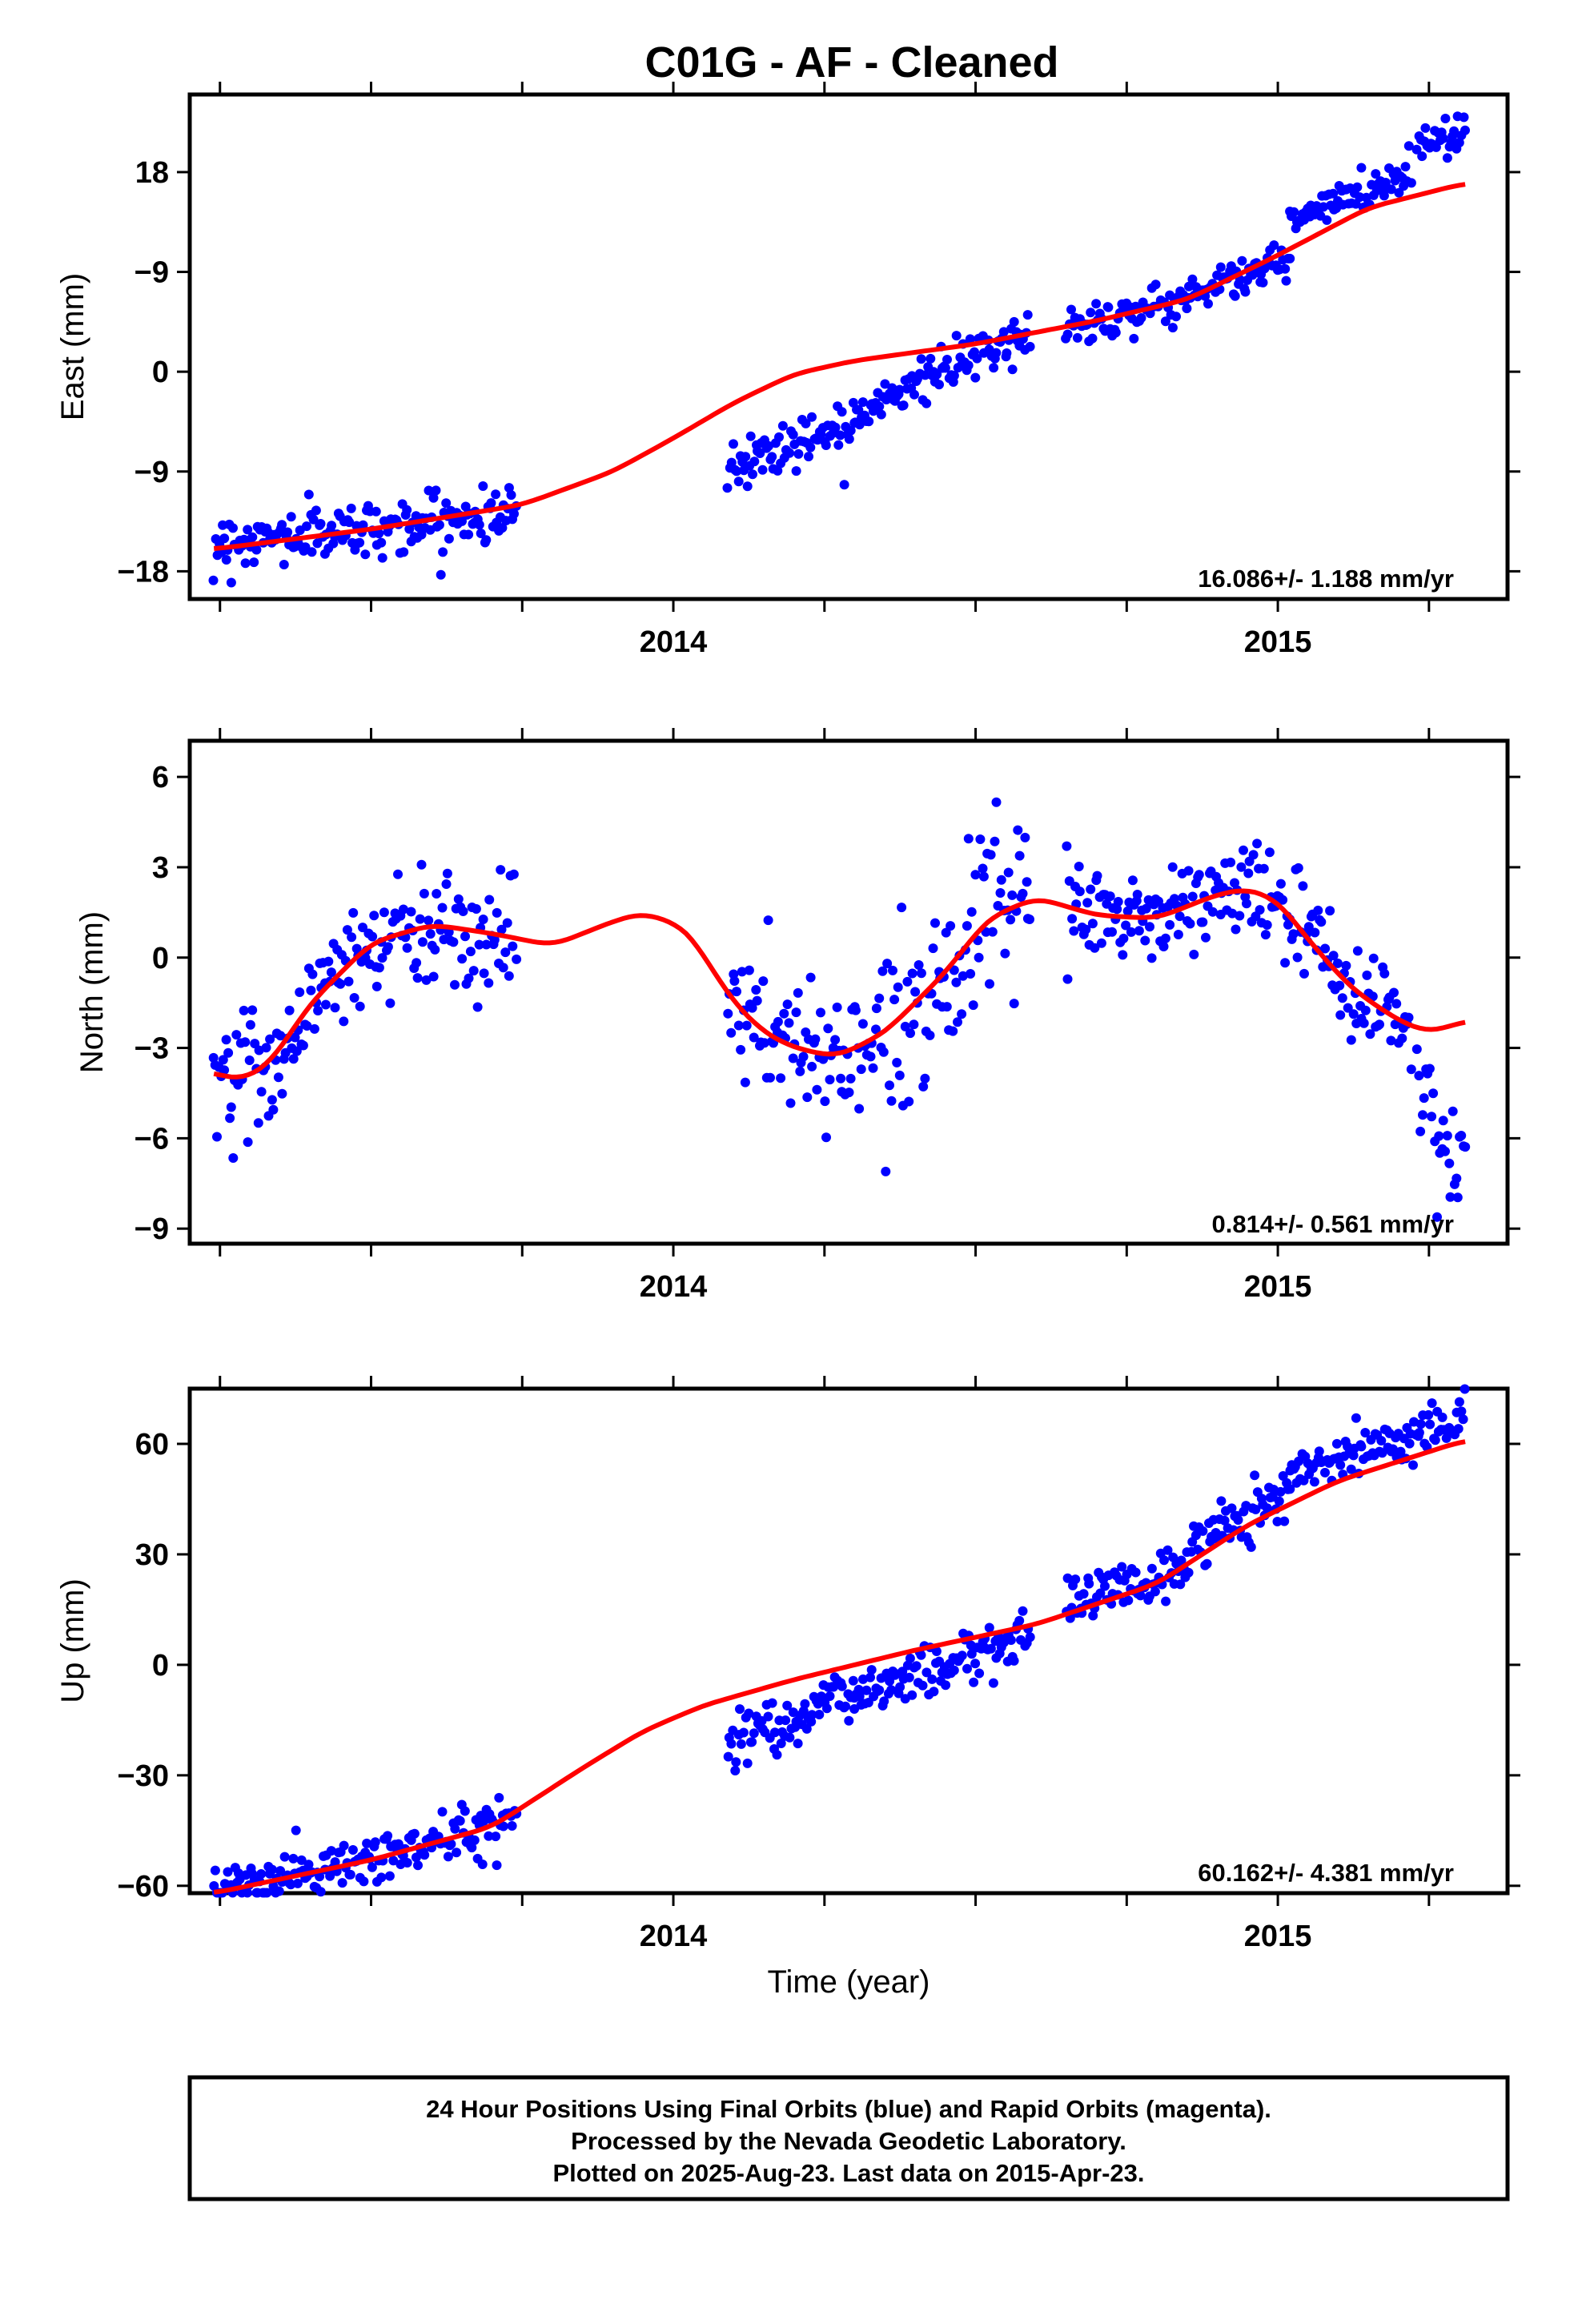 Image resolution: width=1582 pixels, height=2324 pixels. Describe the element at coordinates (152, 1139) in the screenshot. I see `north-ytick-label: −6` at that location.